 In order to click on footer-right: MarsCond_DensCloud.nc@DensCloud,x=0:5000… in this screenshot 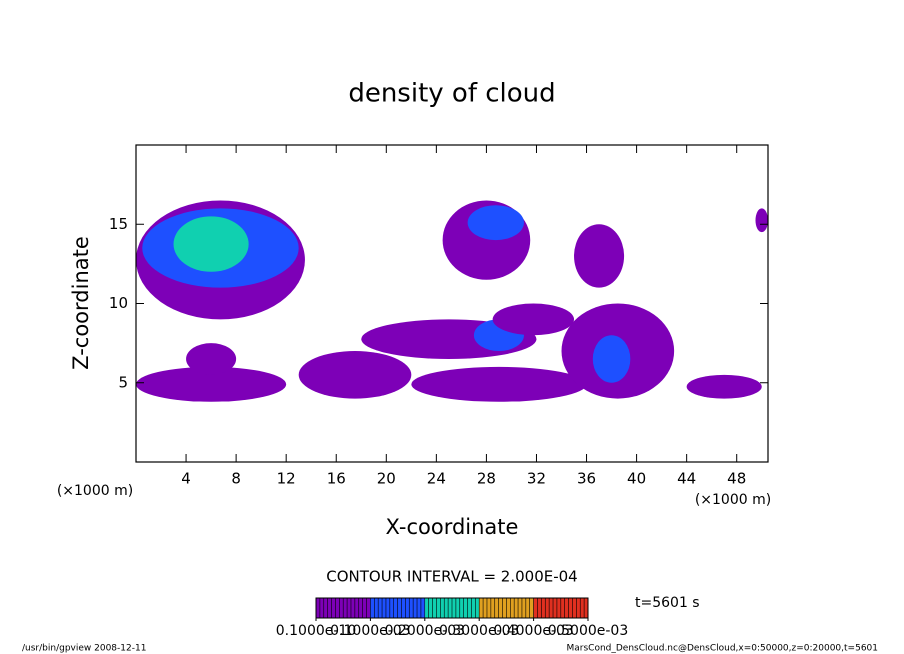, I will do `click(723, 649)`.